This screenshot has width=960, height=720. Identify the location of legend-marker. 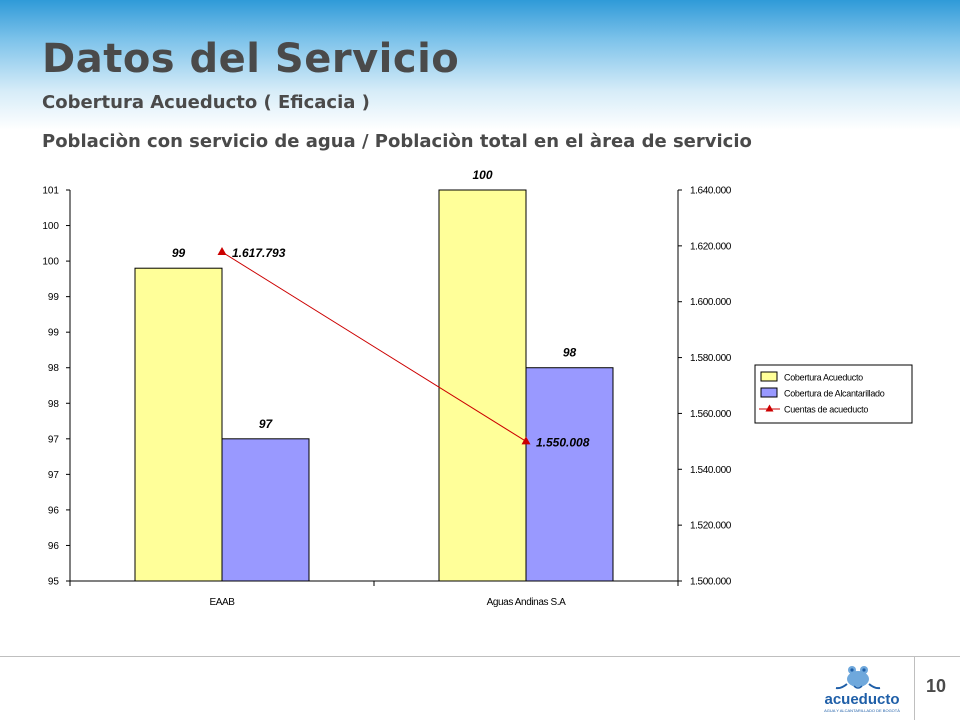
(769, 408).